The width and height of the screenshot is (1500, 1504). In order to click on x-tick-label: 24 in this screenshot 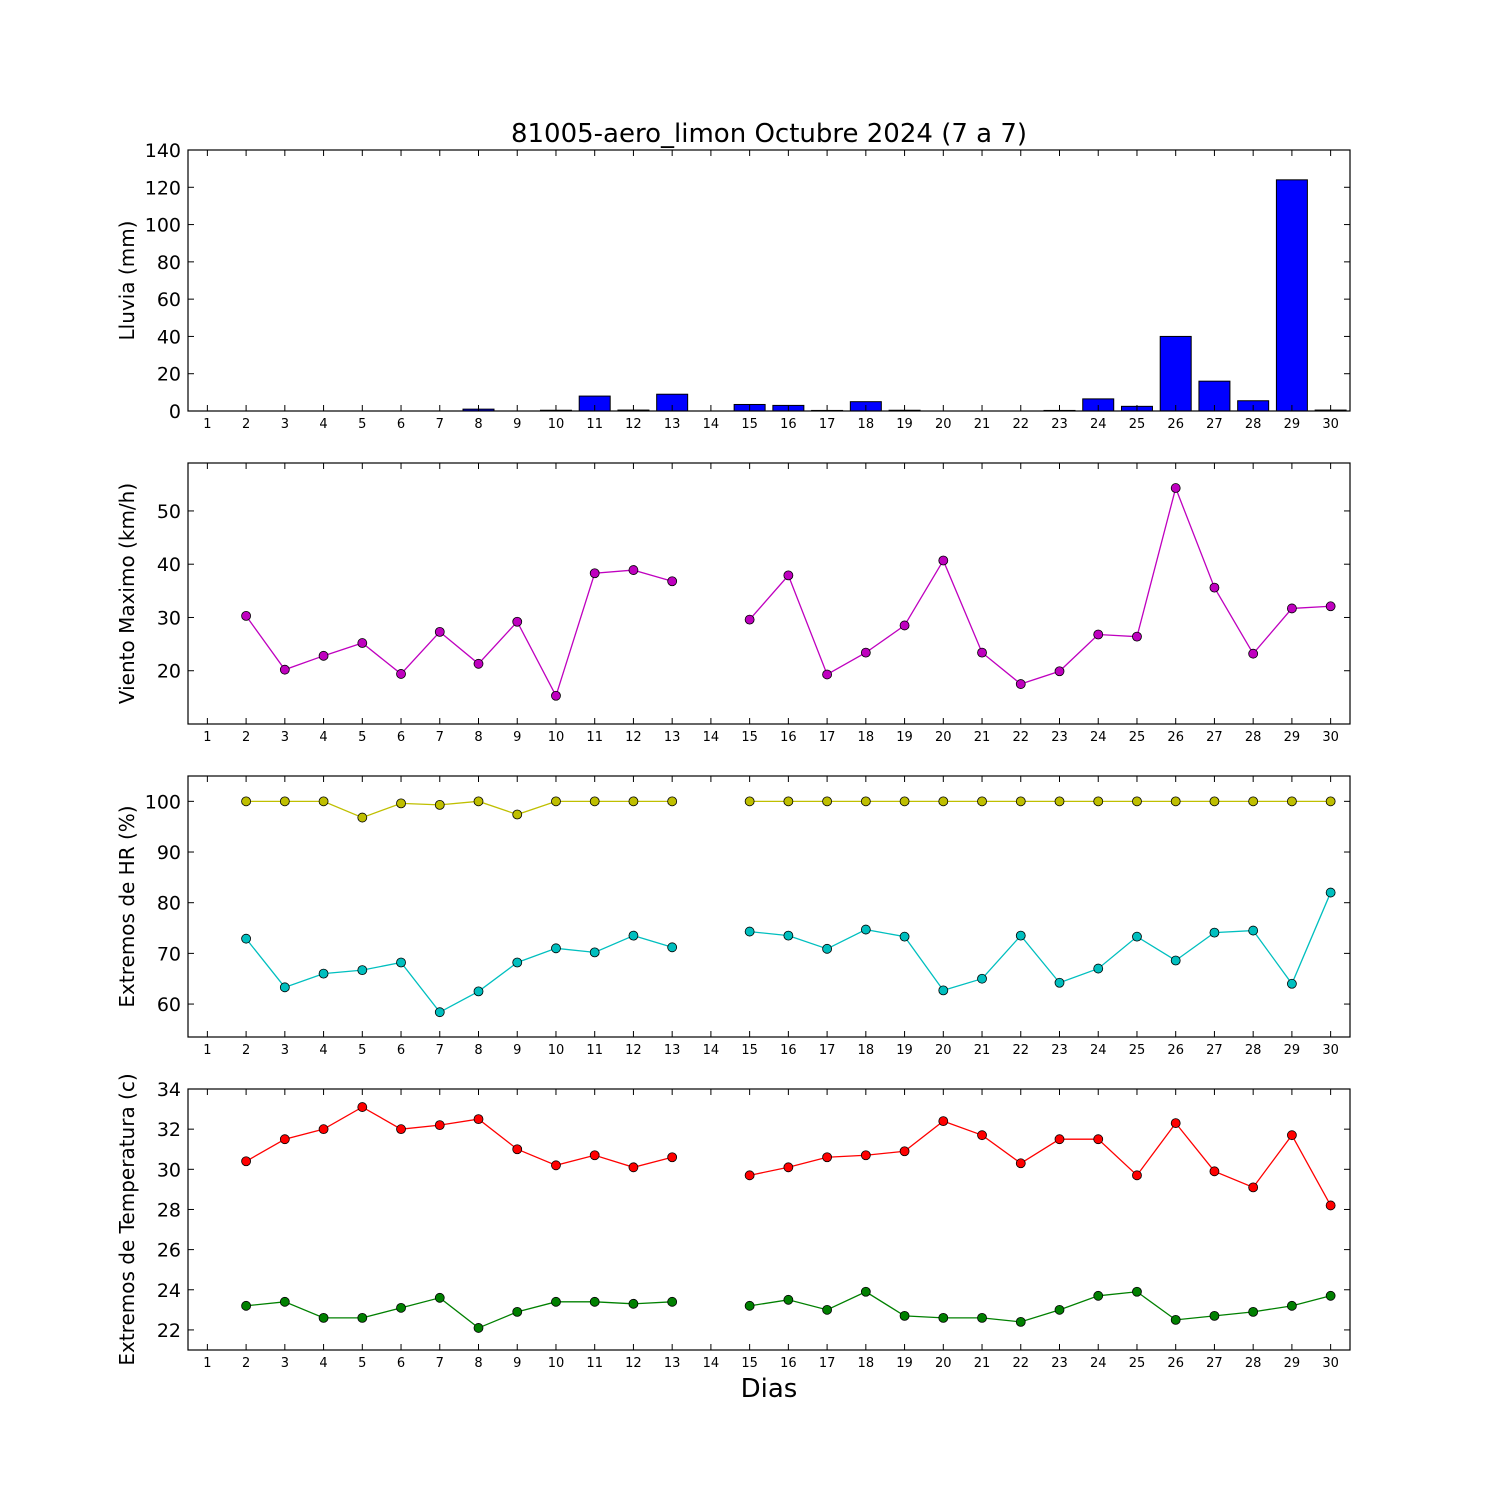, I will do `click(1098, 737)`.